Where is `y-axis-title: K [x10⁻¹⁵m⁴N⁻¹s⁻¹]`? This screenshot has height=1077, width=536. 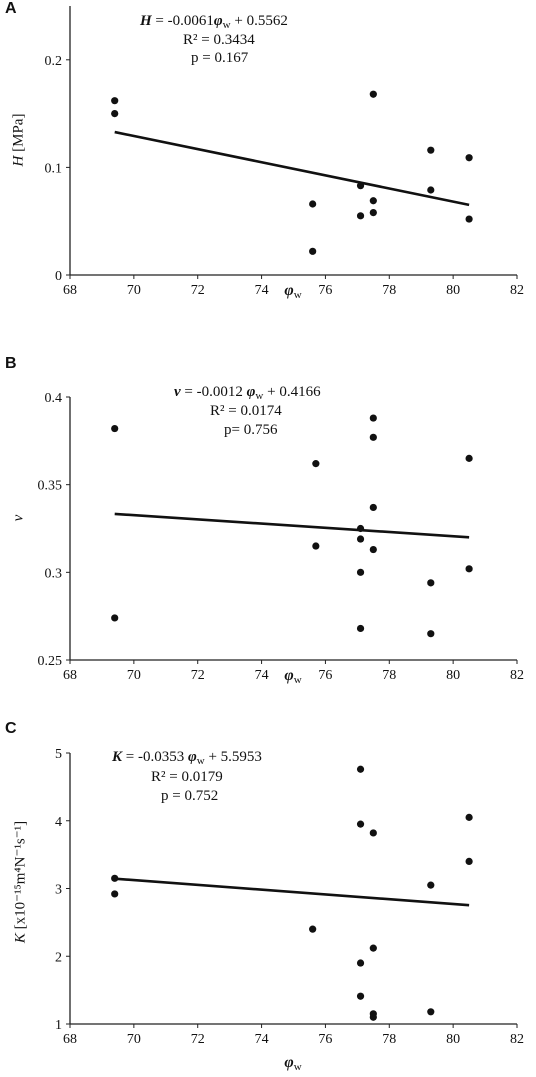 y-axis-title: K [x10⁻¹⁵m⁴N⁻¹s⁻¹] is located at coordinates (20, 882).